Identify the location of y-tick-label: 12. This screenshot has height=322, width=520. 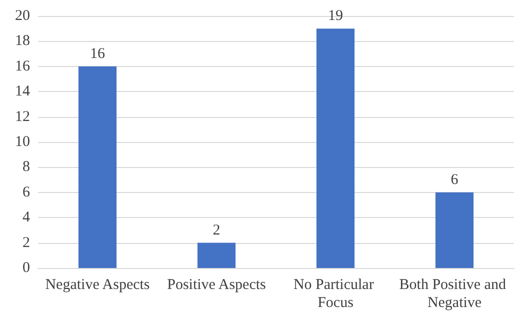
(22, 116).